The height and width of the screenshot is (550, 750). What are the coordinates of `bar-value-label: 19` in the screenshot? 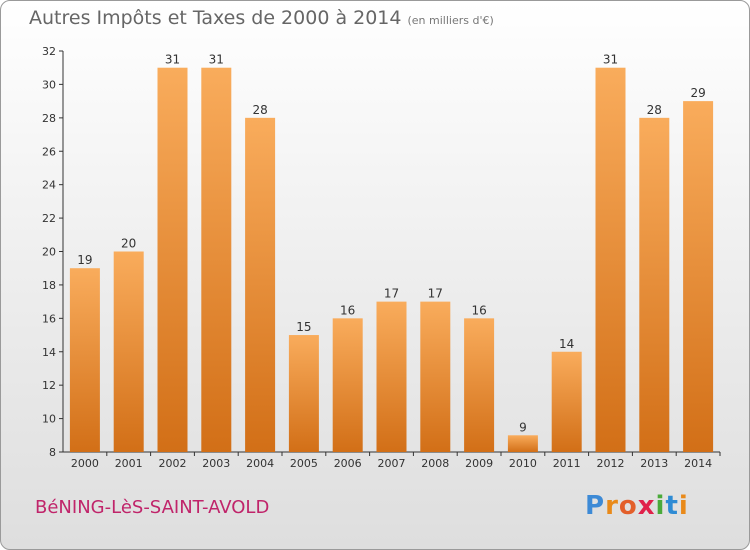 It's located at (84, 260).